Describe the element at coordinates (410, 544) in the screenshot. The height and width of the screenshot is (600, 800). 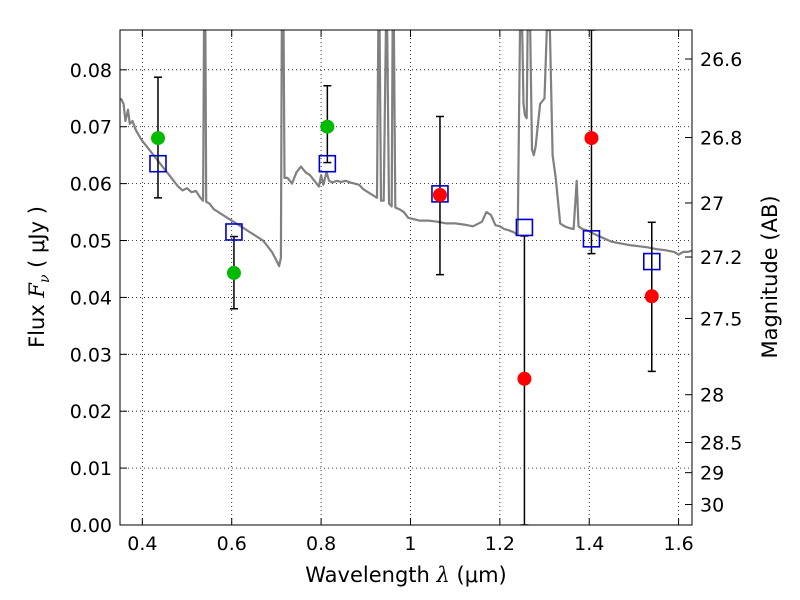
I see `x-tick-label: 1` at that location.